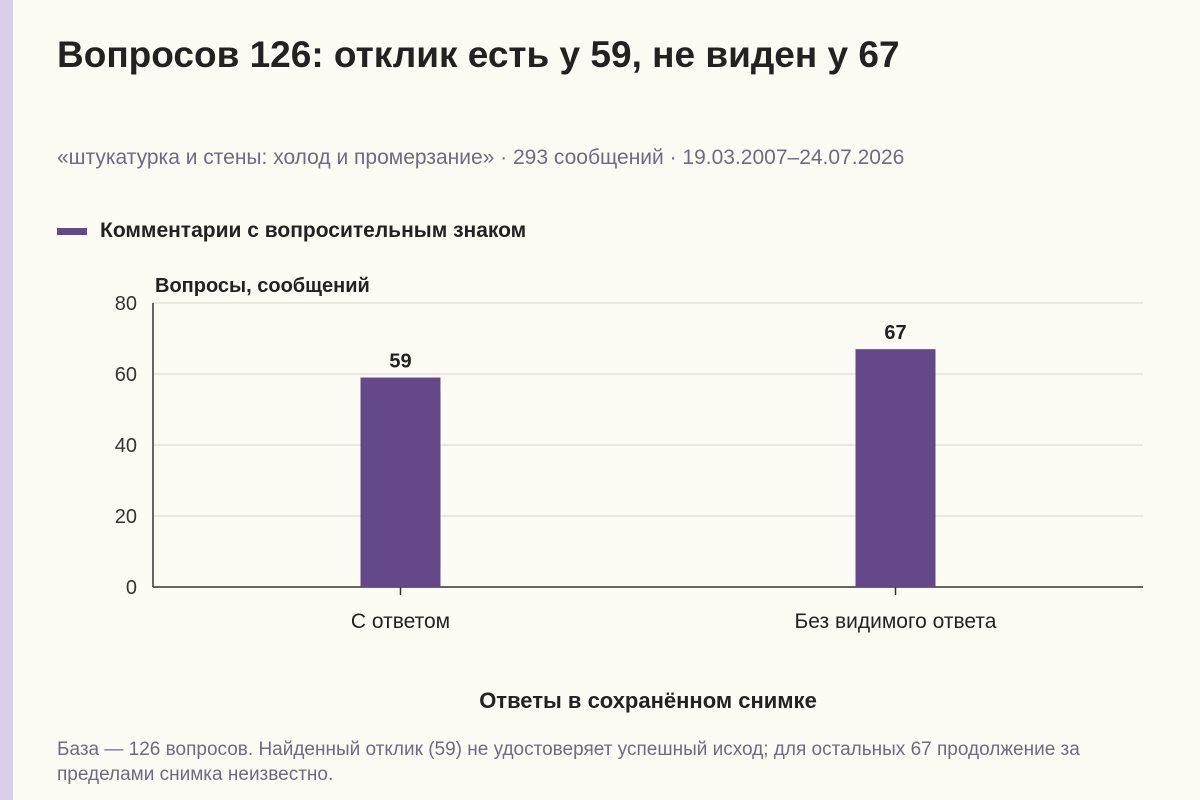 This screenshot has width=1200, height=800. What do you see at coordinates (896, 621) in the screenshot?
I see `x-tick-label: Без видимого ответа` at bounding box center [896, 621].